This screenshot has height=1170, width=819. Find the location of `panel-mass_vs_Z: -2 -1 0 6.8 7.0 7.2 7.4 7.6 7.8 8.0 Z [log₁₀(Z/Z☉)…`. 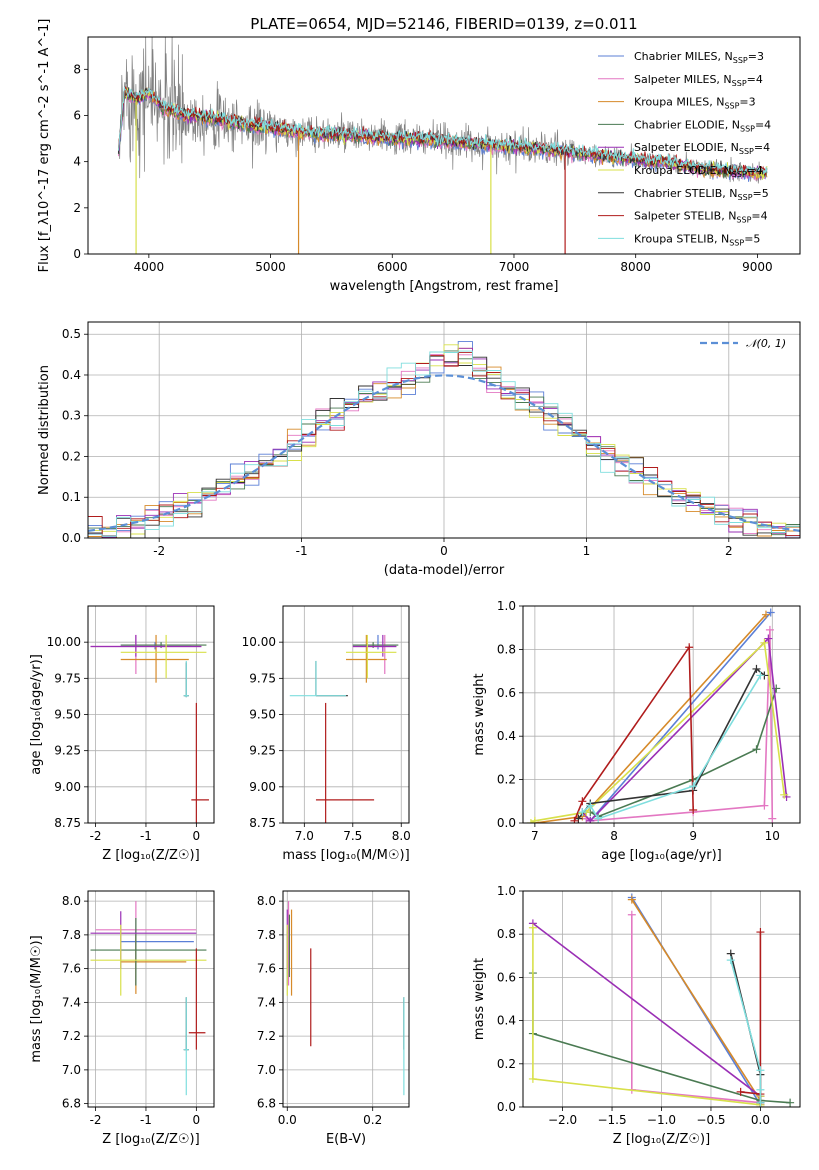

panel-mass_vs_Z: -2 -1 0 6.8 7.0 7.2 7.4 7.6 7.8 8.0 Z [log₁₀(Z/Z☉)… is located at coordinates (122, 1018).